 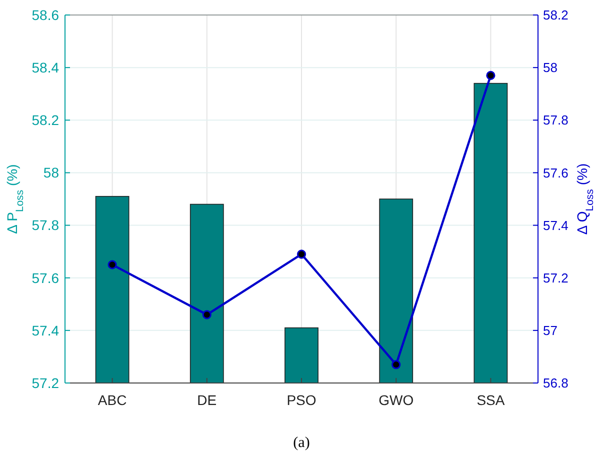 I want to click on y2-tick-label: 56.8, so click(x=555, y=383).